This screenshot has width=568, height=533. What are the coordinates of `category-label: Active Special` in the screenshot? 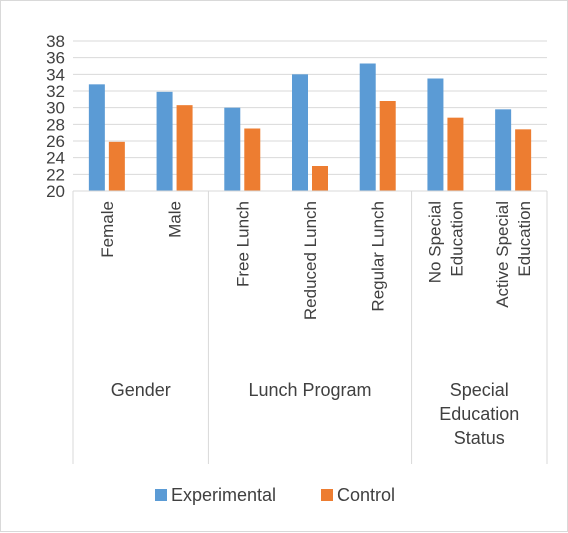 It's located at (502, 254).